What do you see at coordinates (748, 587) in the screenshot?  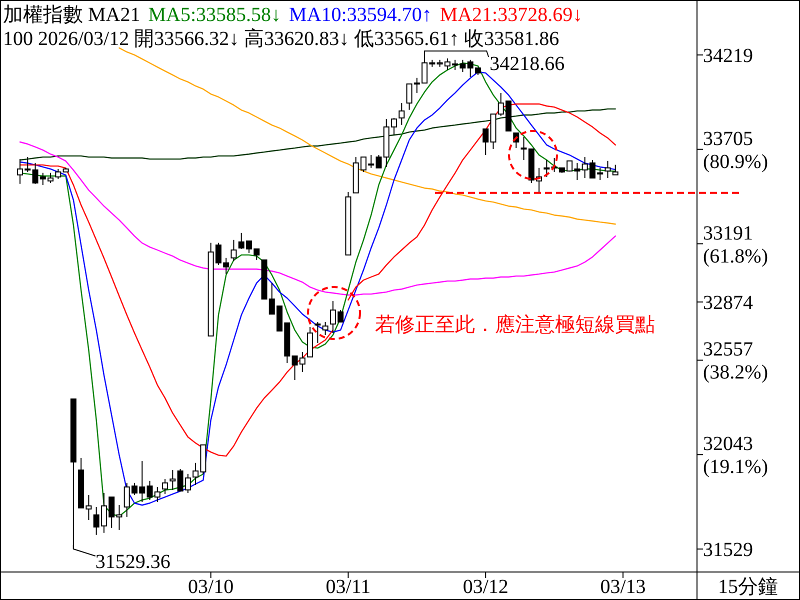 I see `x-axis-title: 15分鐘` at bounding box center [748, 587].